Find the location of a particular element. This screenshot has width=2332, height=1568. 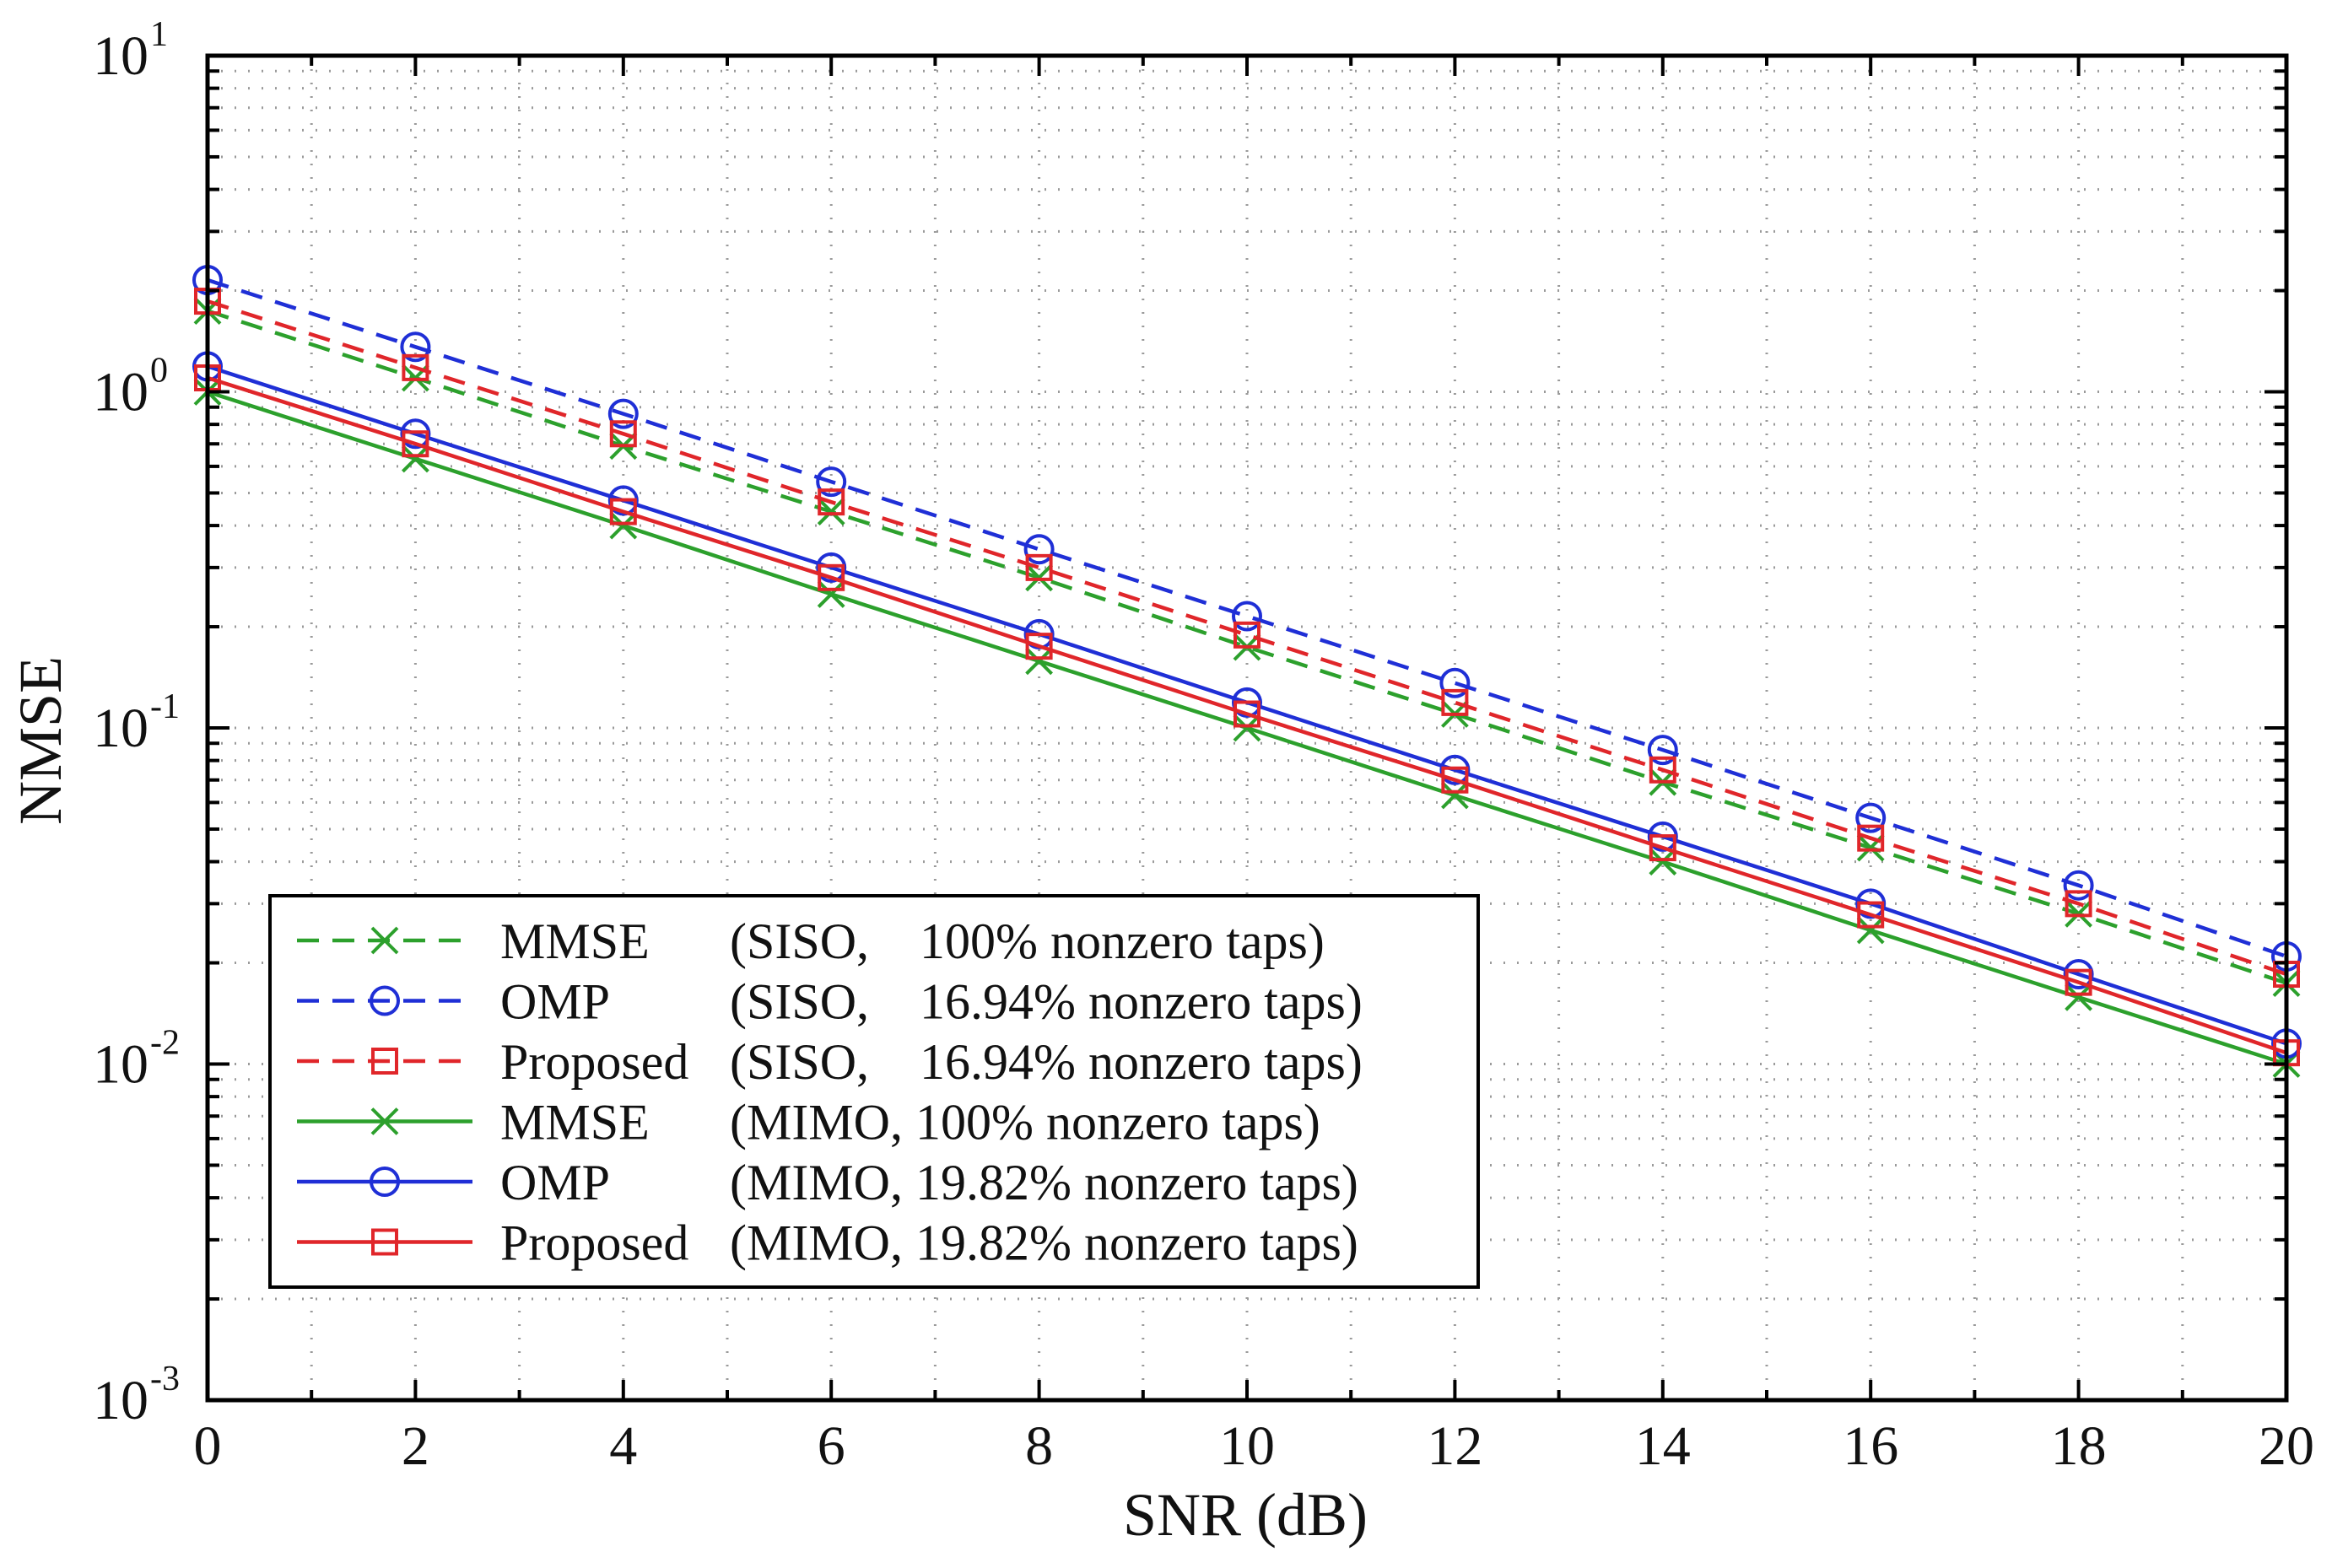

legend-config: (SISO, 100% nonzero taps) is located at coordinates (1027, 941).